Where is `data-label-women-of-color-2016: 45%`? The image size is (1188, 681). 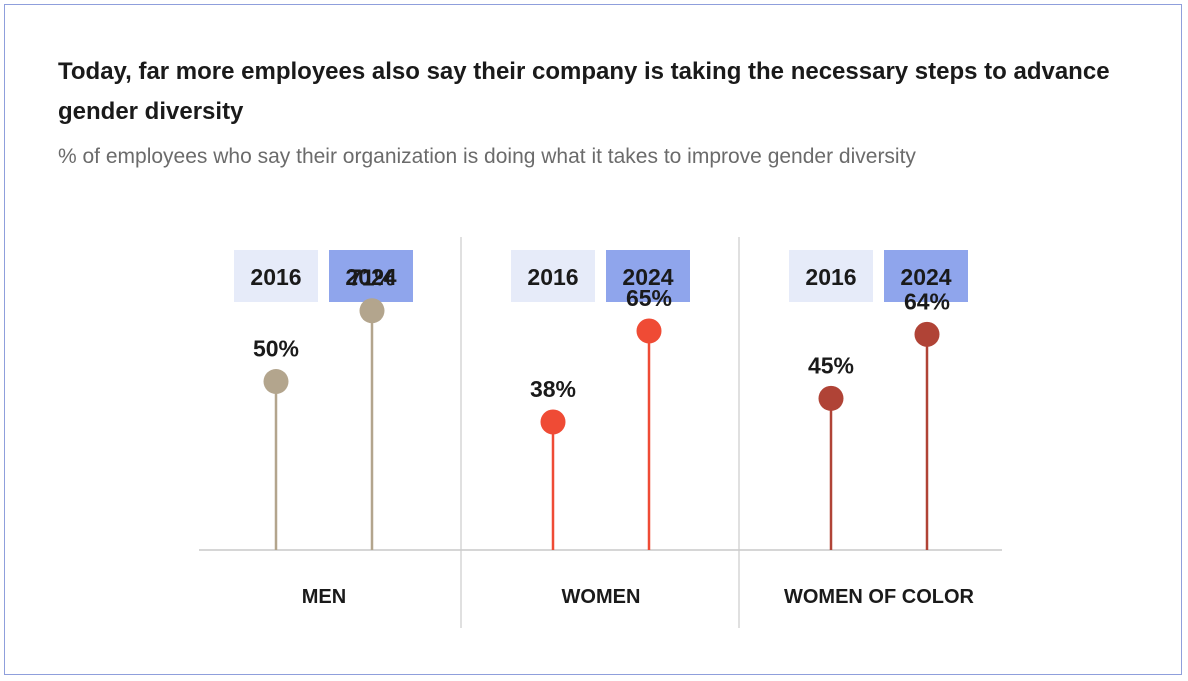 data-label-women-of-color-2016: 45% is located at coordinates (831, 365).